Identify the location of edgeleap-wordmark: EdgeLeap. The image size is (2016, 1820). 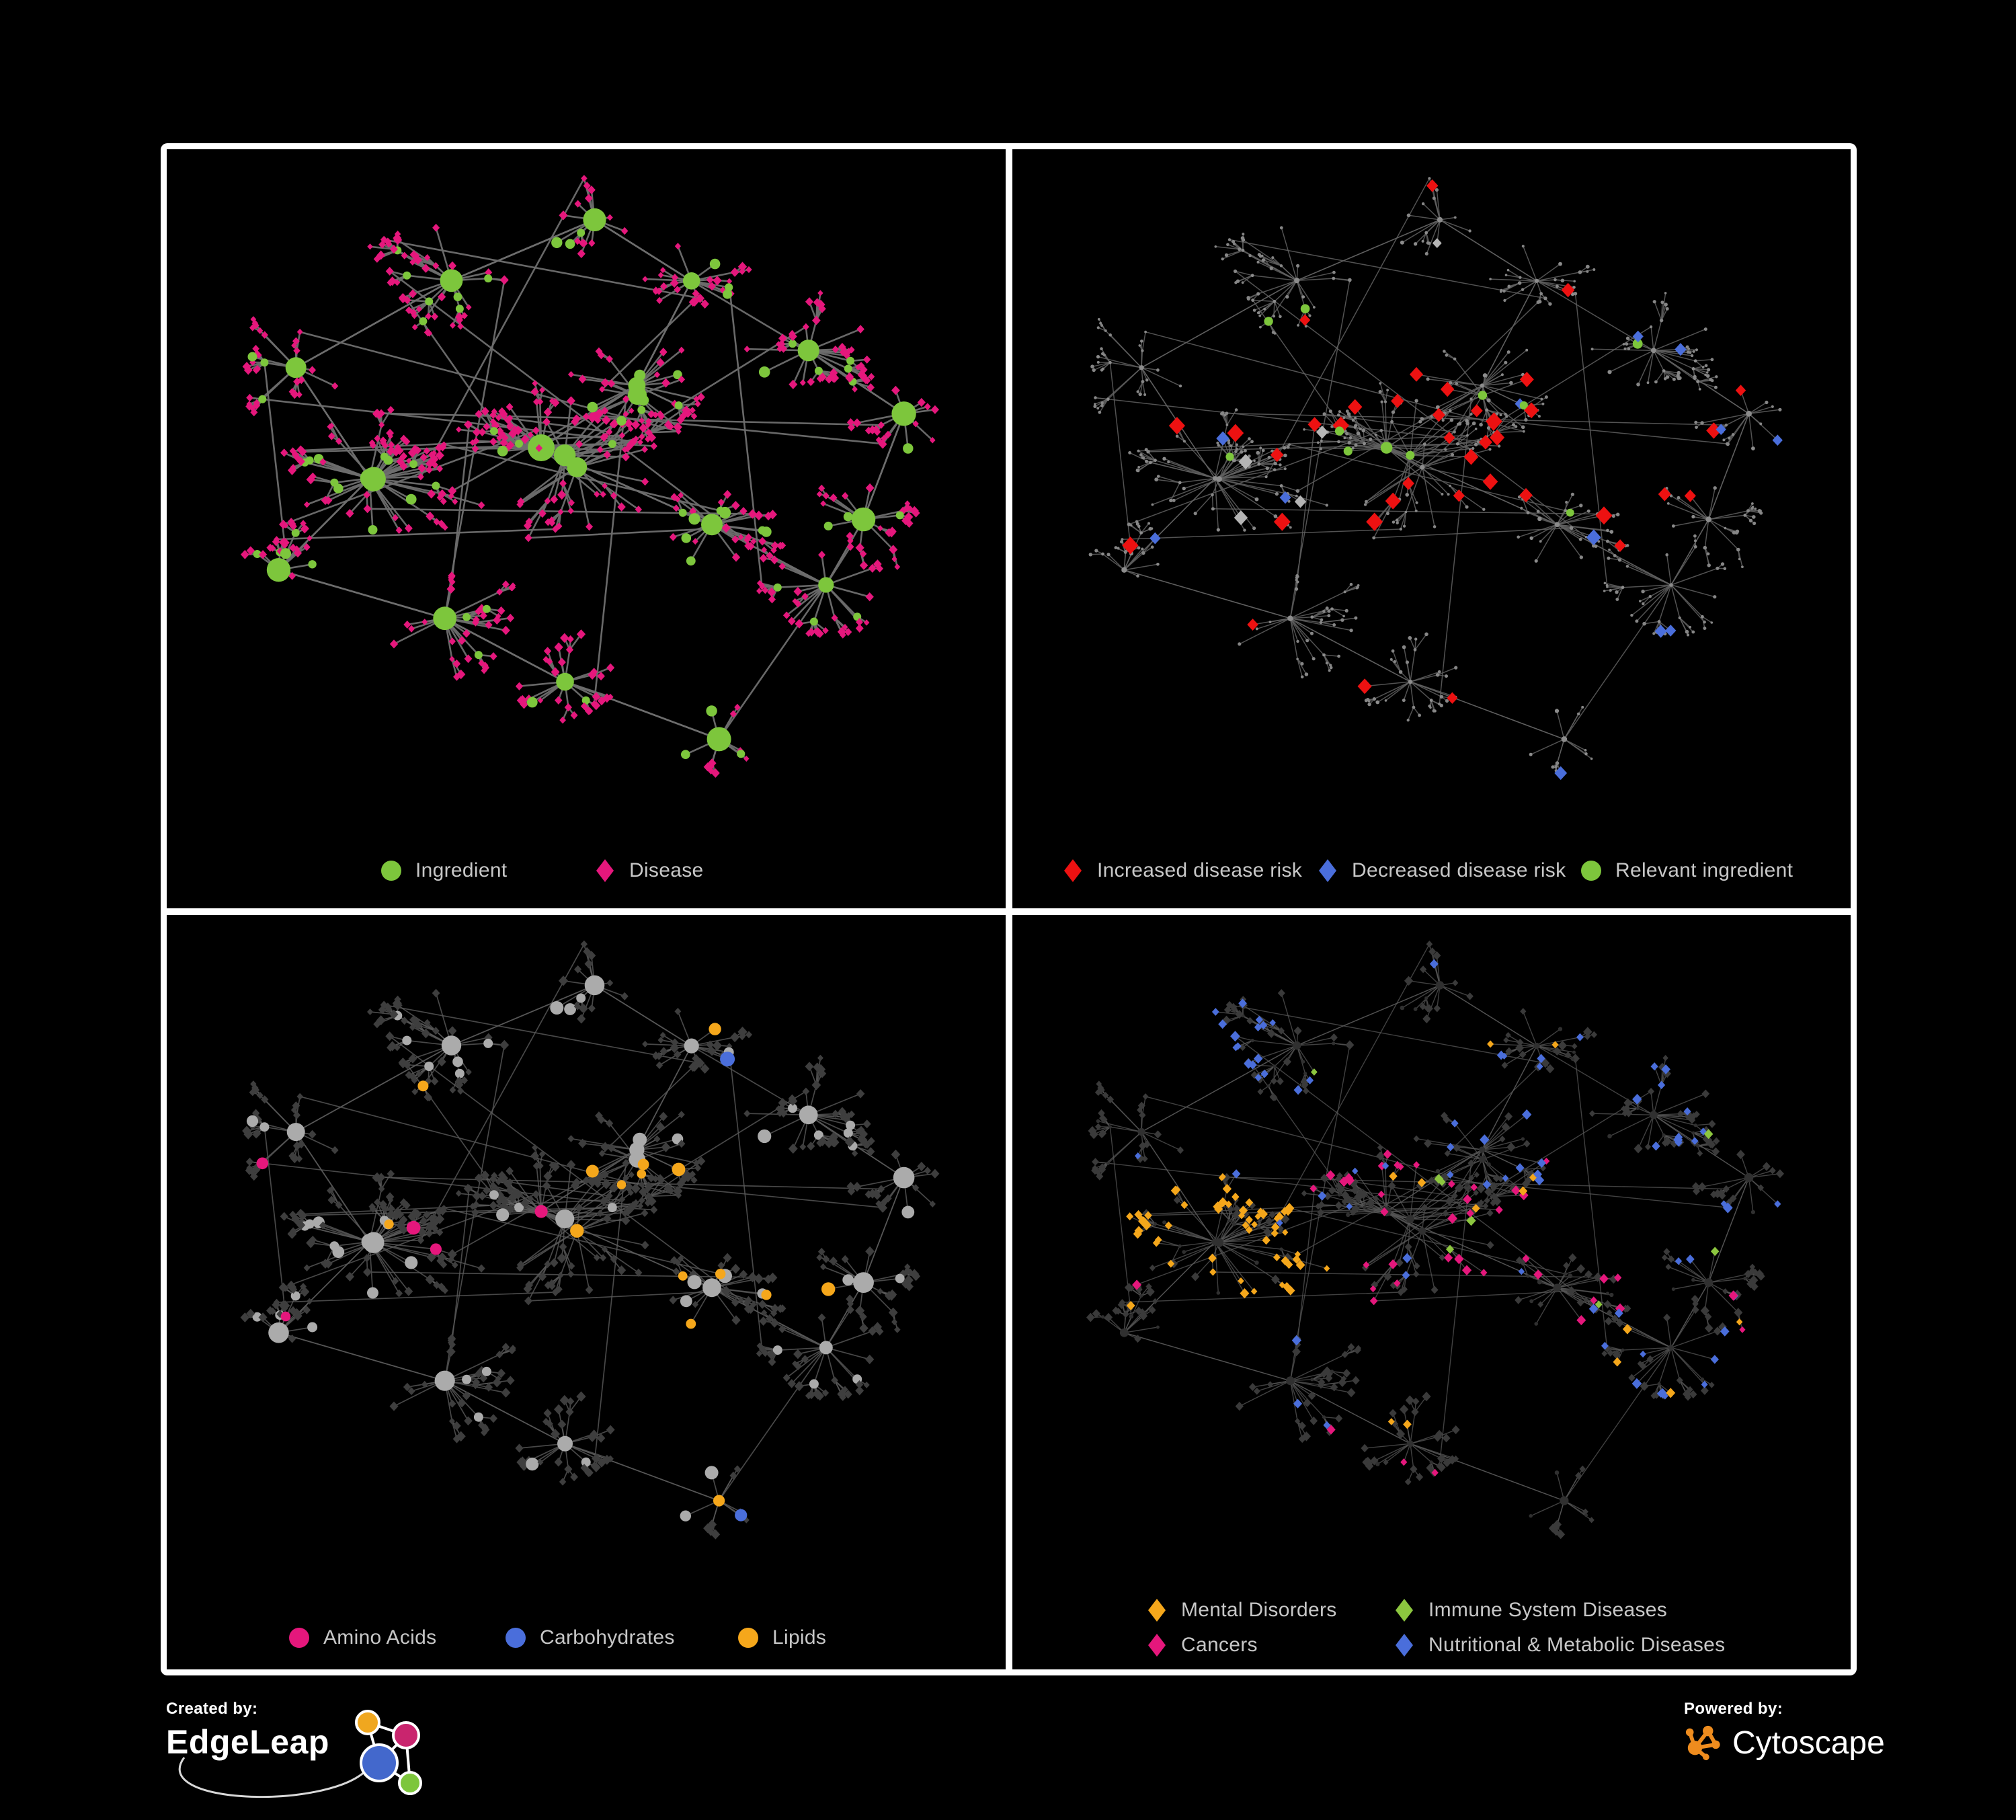
(247, 1742).